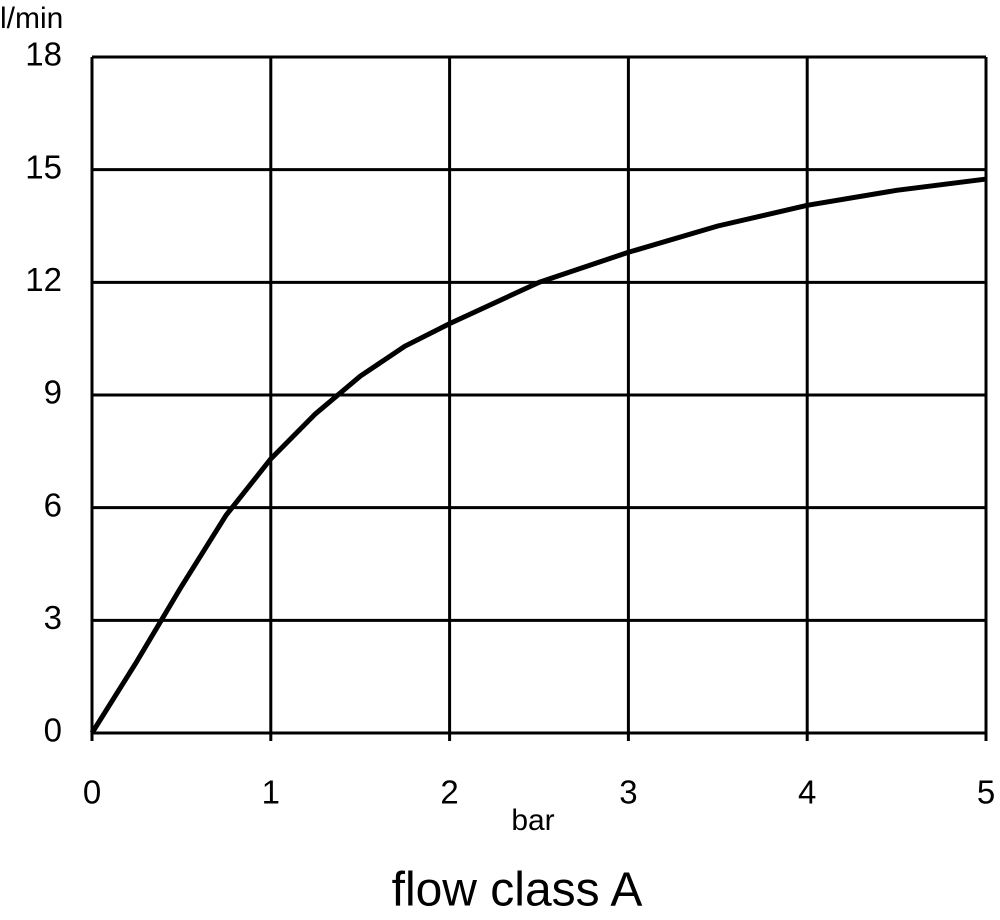 The width and height of the screenshot is (1000, 920). I want to click on y-tick-label: 6, so click(53, 504).